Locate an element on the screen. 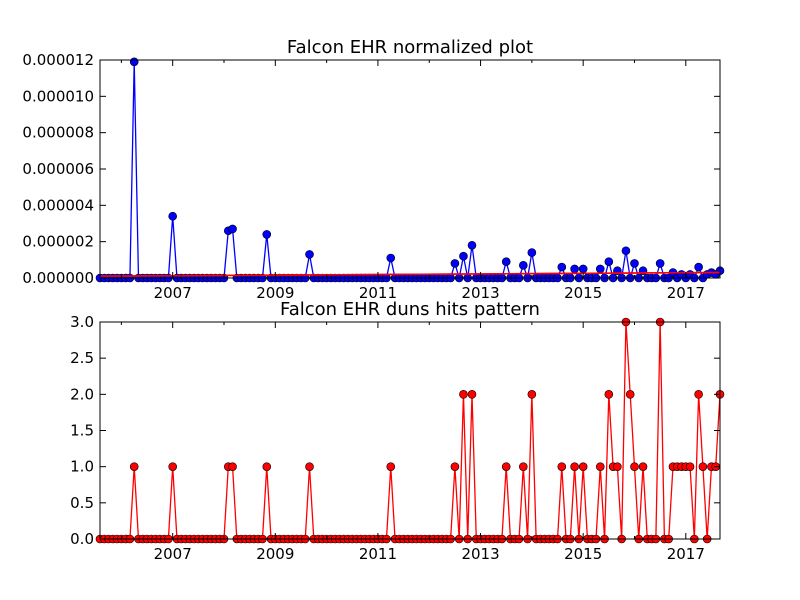 This screenshot has width=800, height=600. y-tick-label: 2.0 is located at coordinates (82, 394).